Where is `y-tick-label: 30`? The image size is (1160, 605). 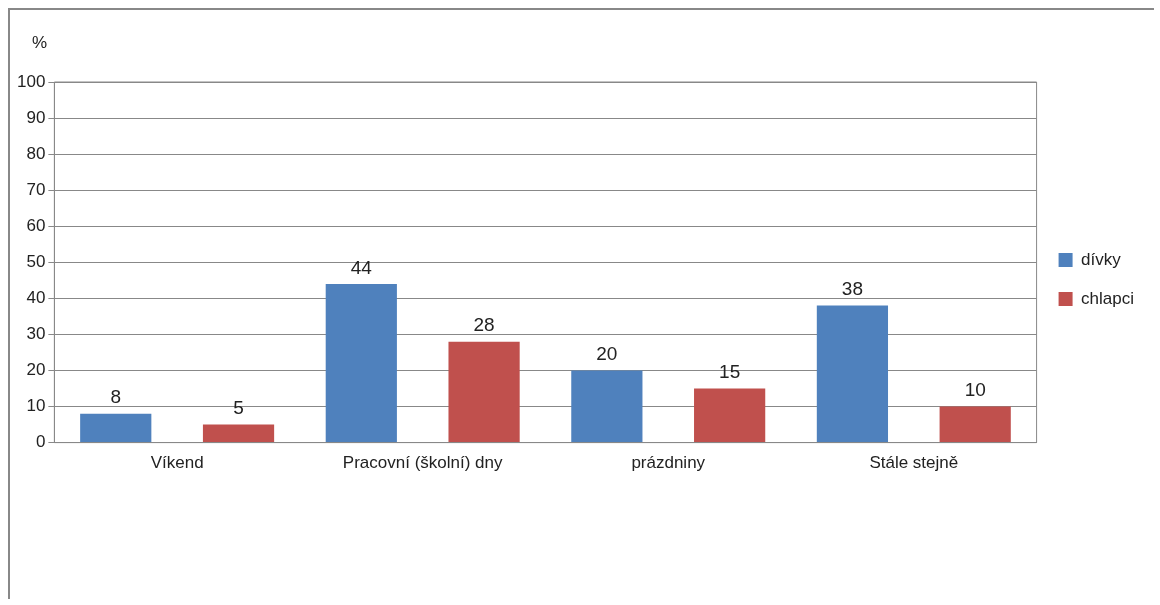
y-tick-label: 30 is located at coordinates (36, 334).